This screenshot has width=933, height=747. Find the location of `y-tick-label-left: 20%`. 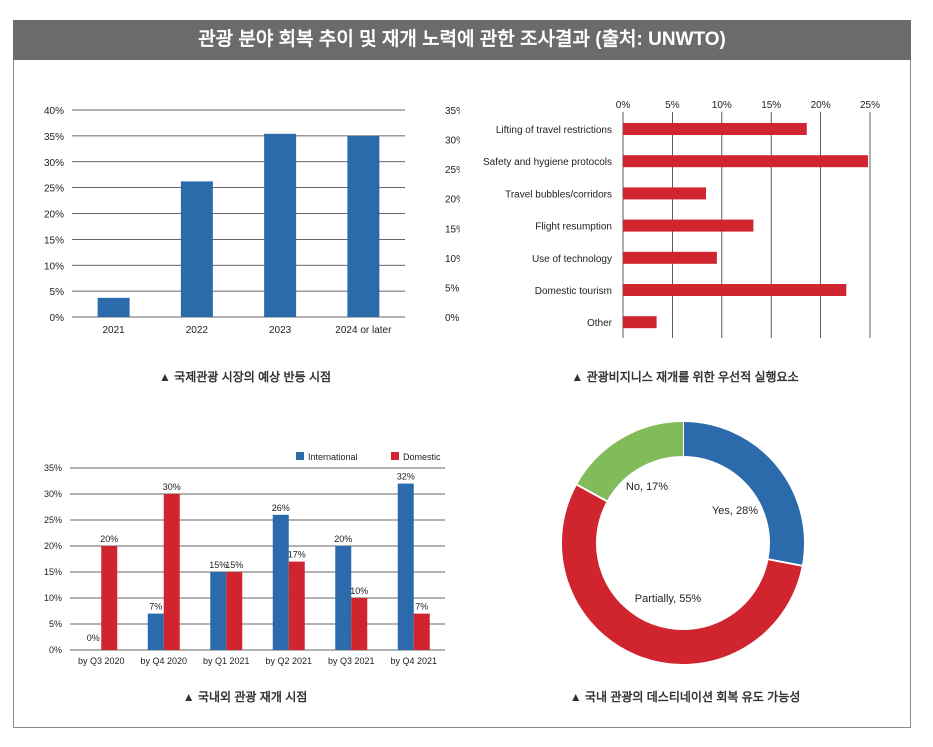

y-tick-label-left: 20% is located at coordinates (54, 215).